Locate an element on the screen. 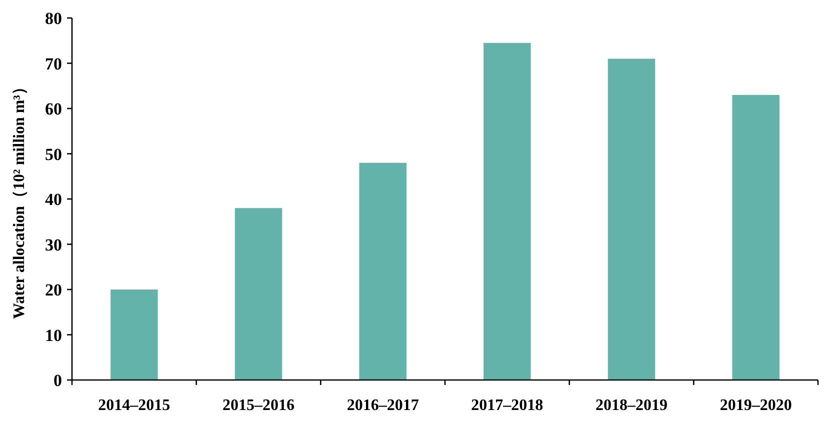 The image size is (824, 424). y-tick-label: 50 is located at coordinates (53, 154).